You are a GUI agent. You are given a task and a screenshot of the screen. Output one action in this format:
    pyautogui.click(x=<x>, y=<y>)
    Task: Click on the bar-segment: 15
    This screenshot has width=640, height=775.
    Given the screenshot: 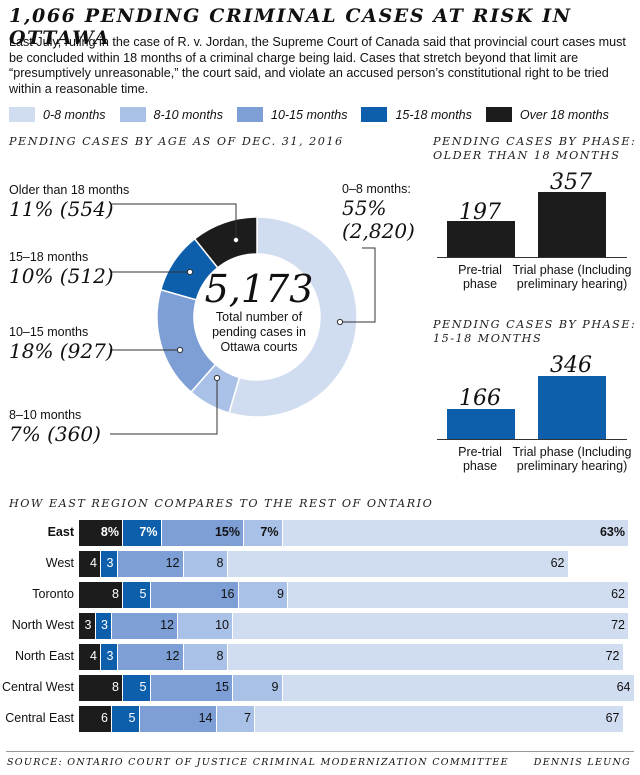 What is the action you would take?
    pyautogui.click(x=191, y=688)
    